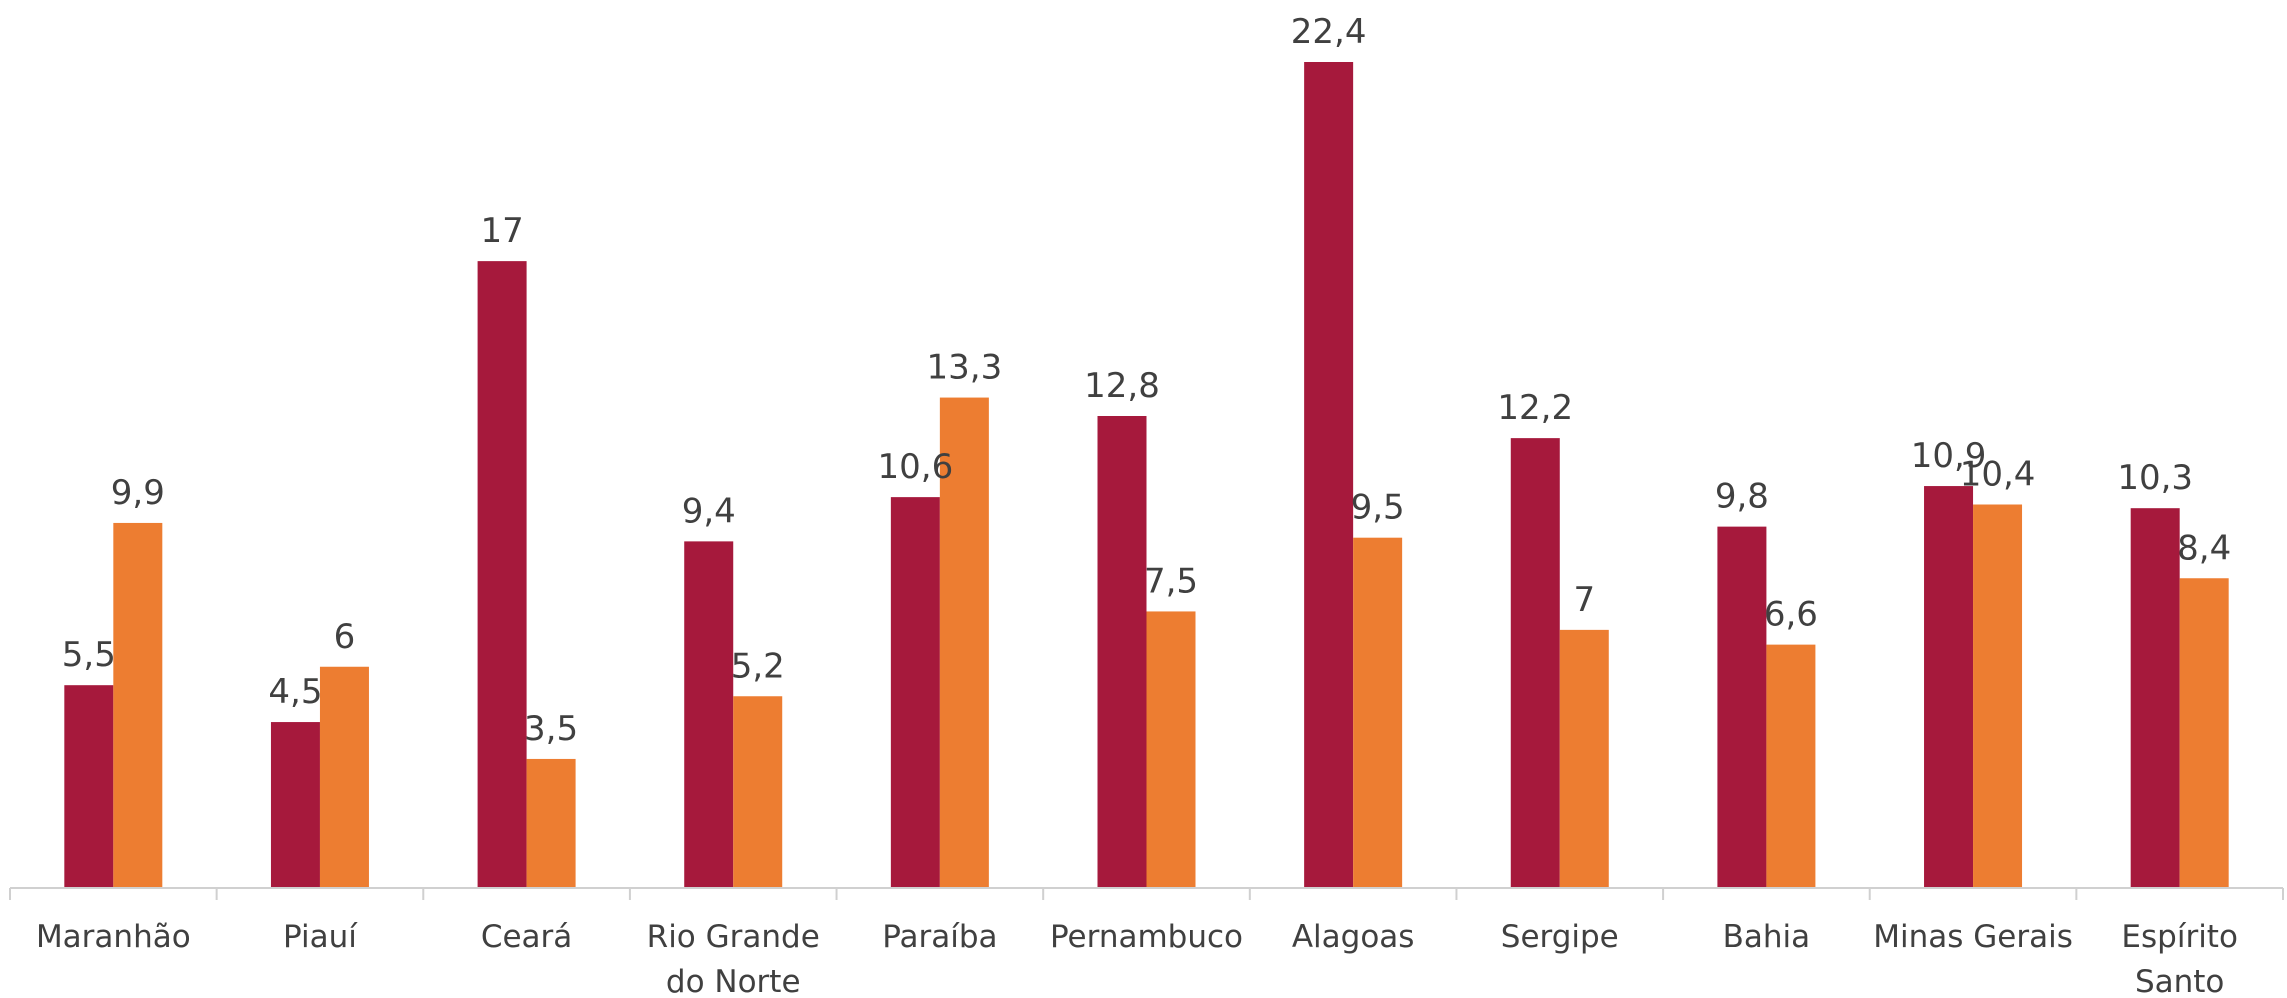  I want to click on data-label-series1-10: 10,3, so click(2155, 478).